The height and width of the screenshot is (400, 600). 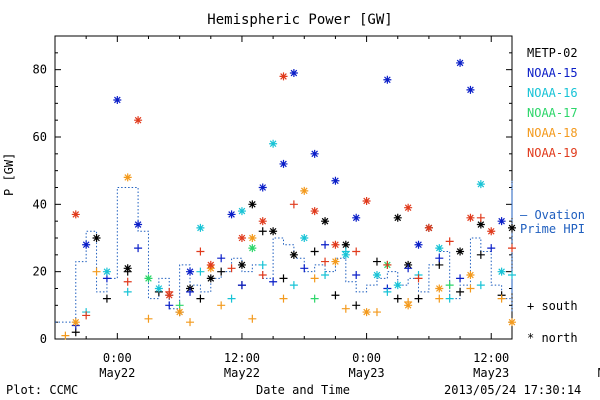 What do you see at coordinates (552, 73) in the screenshot?
I see `legend-item-noaa15: NOAA-15` at bounding box center [552, 73].